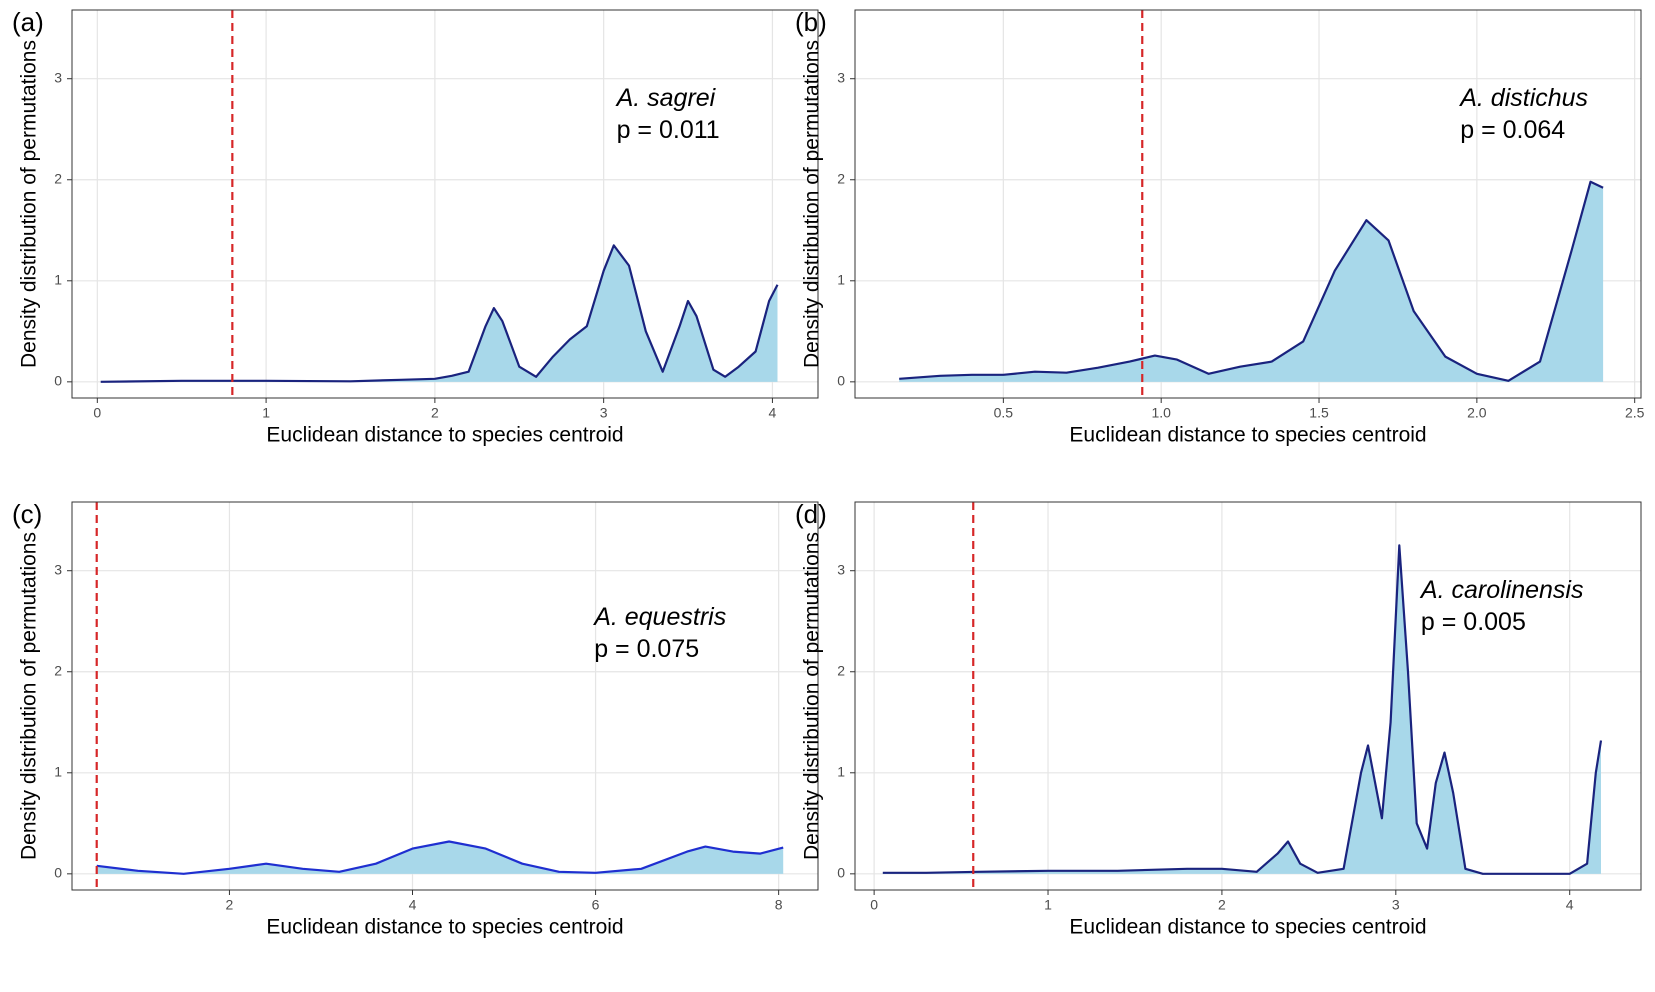 The height and width of the screenshot is (992, 1655). What do you see at coordinates (1523, 98) in the screenshot?
I see `species-name: A. distichus` at bounding box center [1523, 98].